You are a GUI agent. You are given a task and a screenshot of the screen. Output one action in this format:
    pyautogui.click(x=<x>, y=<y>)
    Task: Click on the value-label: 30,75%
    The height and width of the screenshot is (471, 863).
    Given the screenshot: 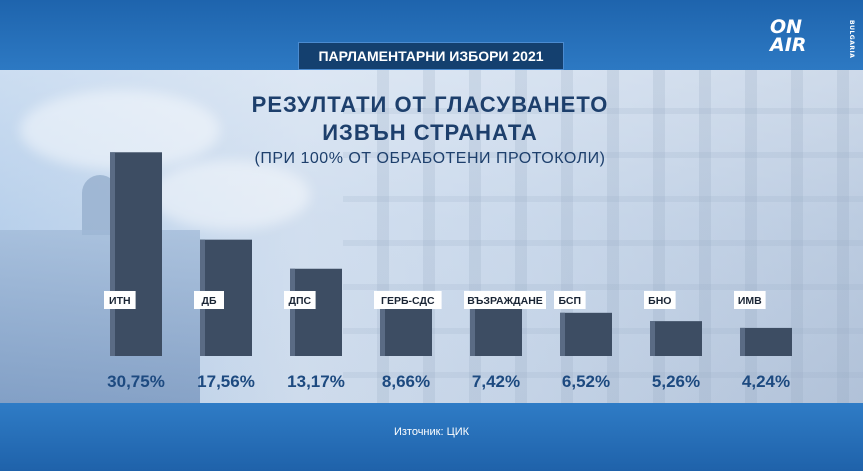 What is the action you would take?
    pyautogui.click(x=136, y=381)
    